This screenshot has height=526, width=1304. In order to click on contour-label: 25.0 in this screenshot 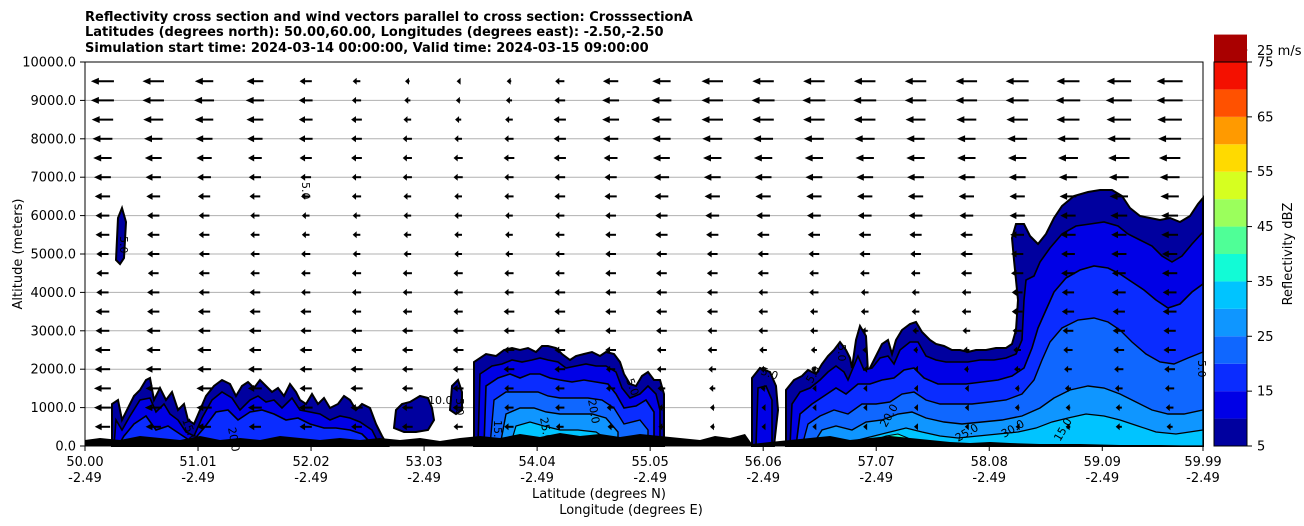, I will do `click(545, 429)`.